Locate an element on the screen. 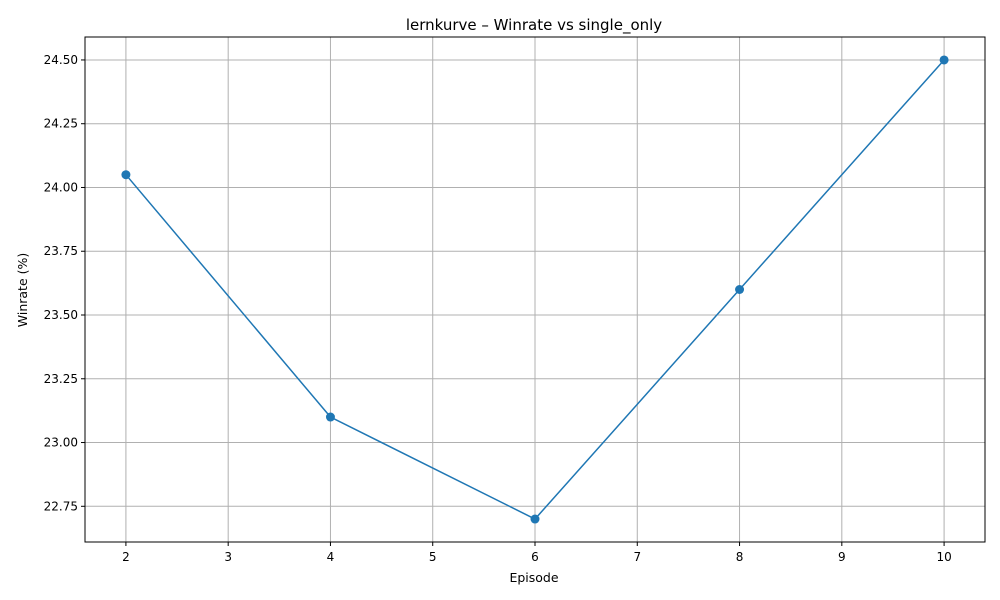  x-tick-label: 7 is located at coordinates (637, 557).